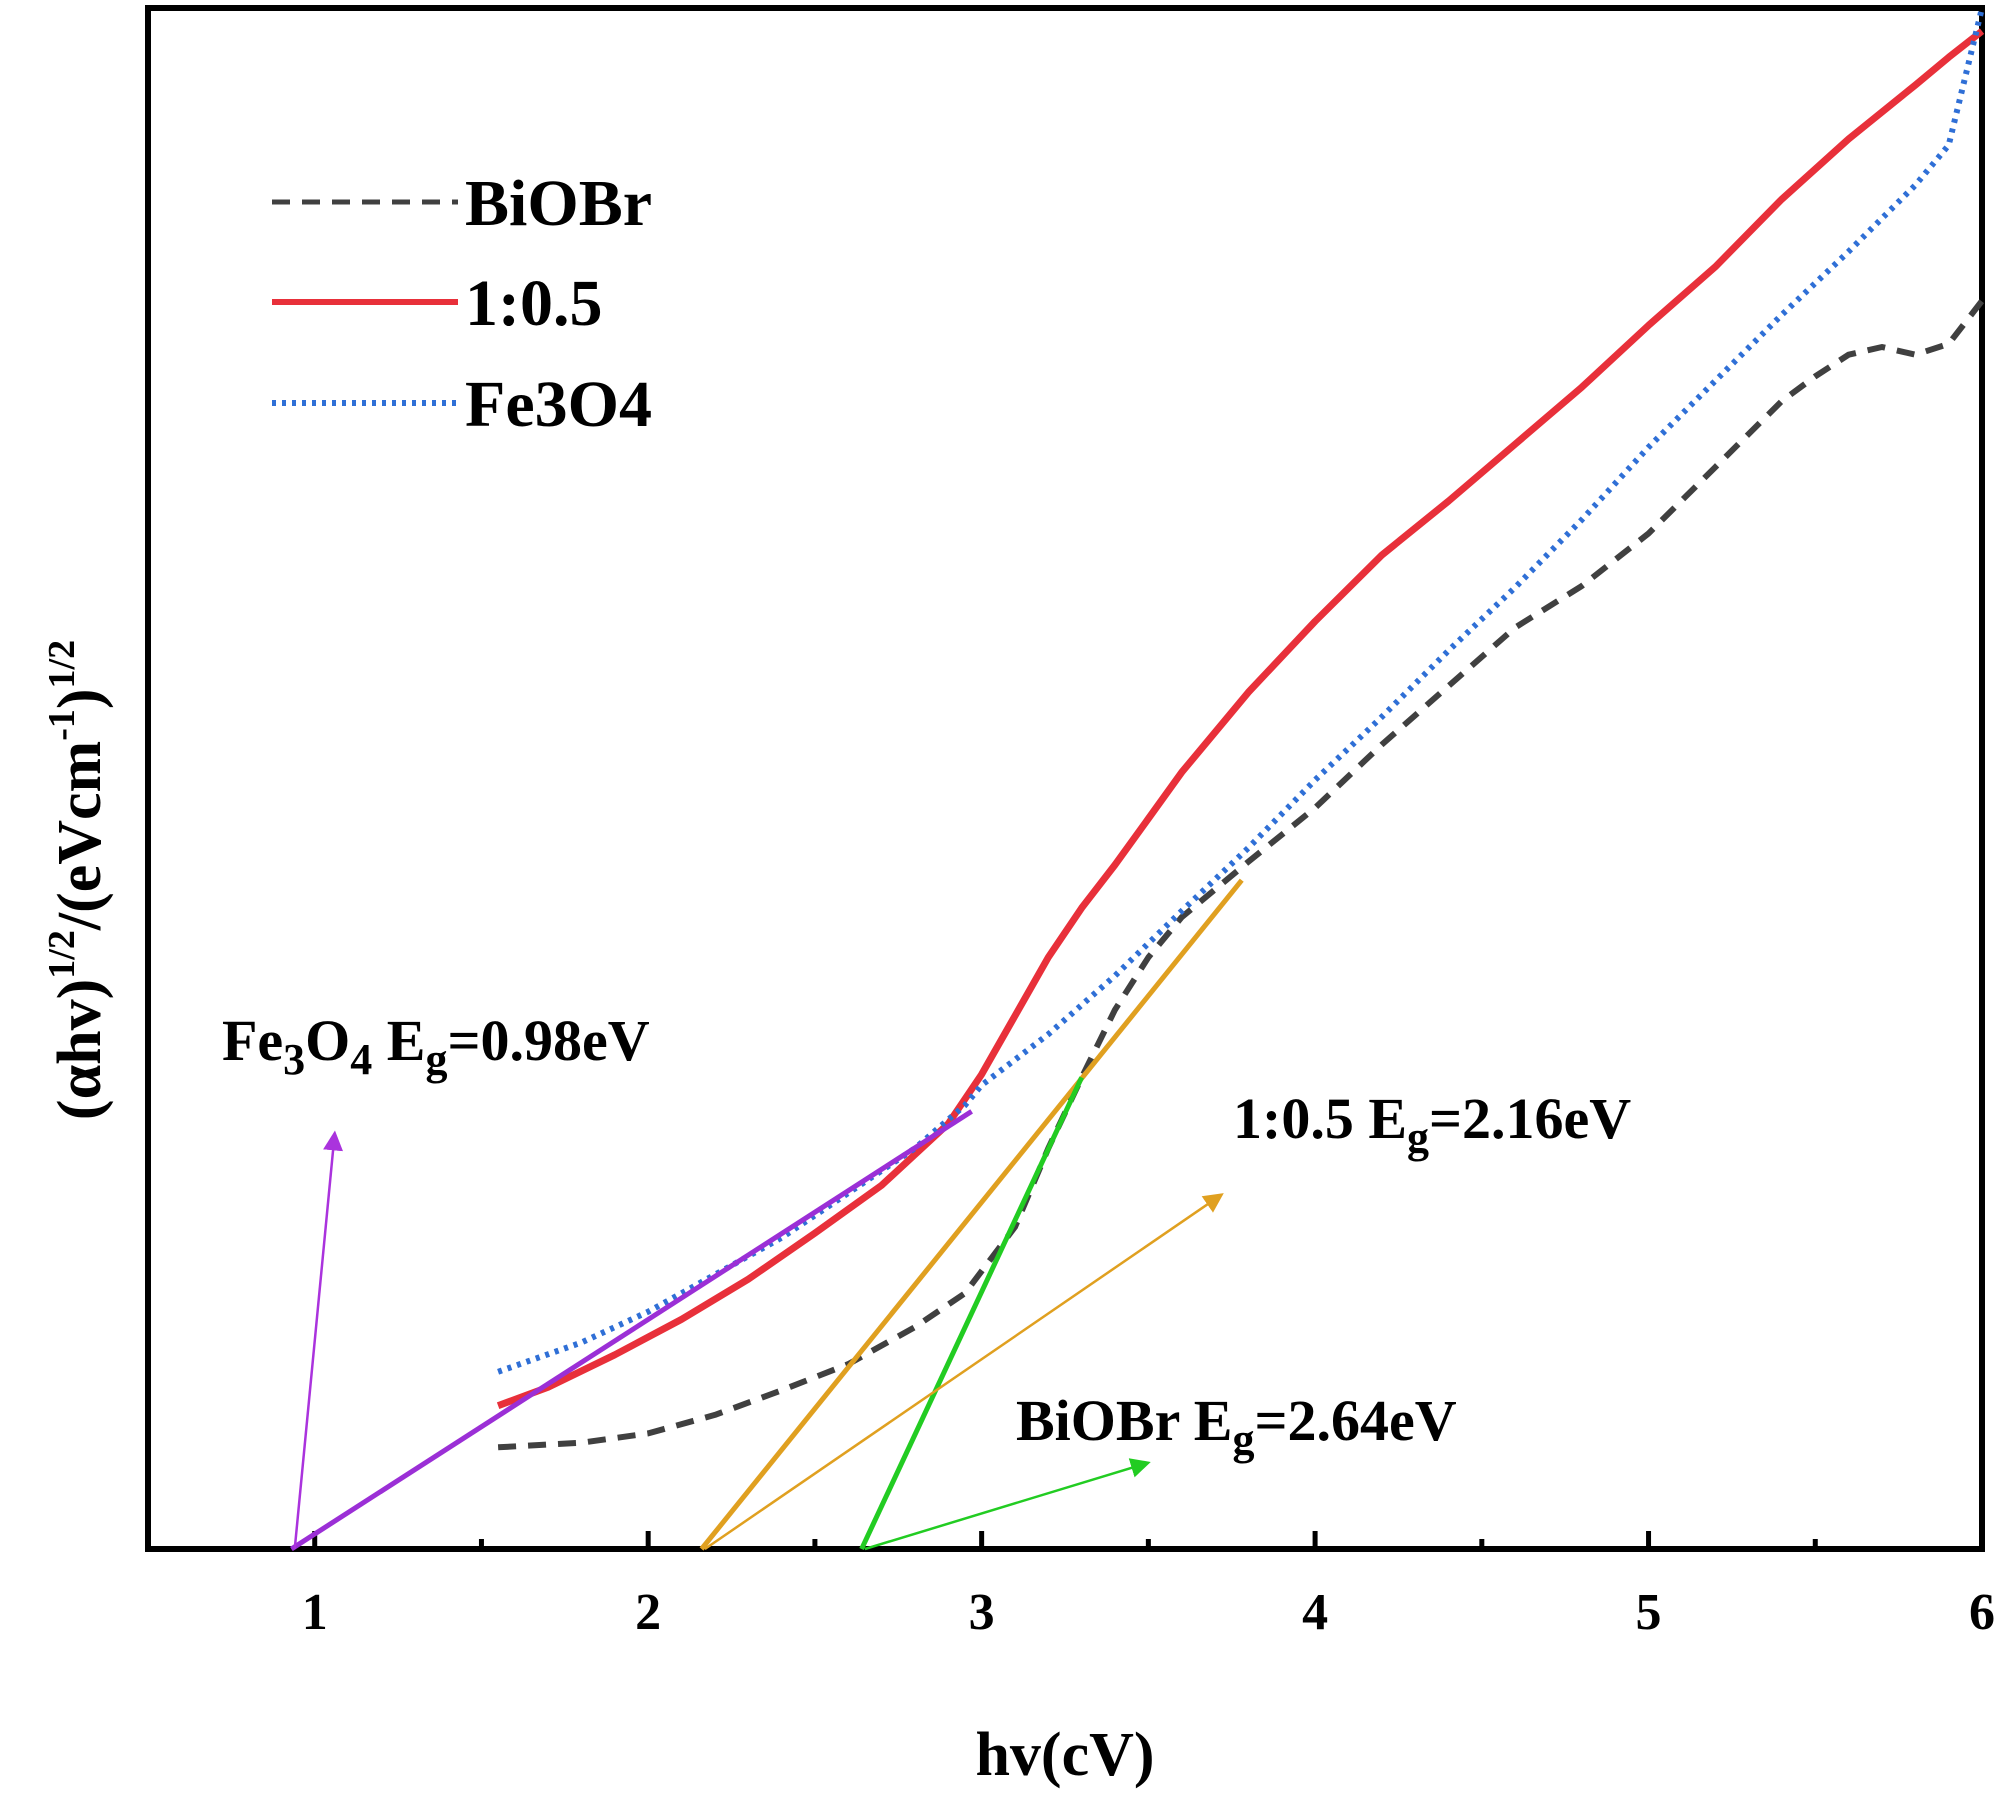 Image resolution: width=2000 pixels, height=1796 pixels. What do you see at coordinates (1982, 1612) in the screenshot?
I see `x-tick-label: 6` at bounding box center [1982, 1612].